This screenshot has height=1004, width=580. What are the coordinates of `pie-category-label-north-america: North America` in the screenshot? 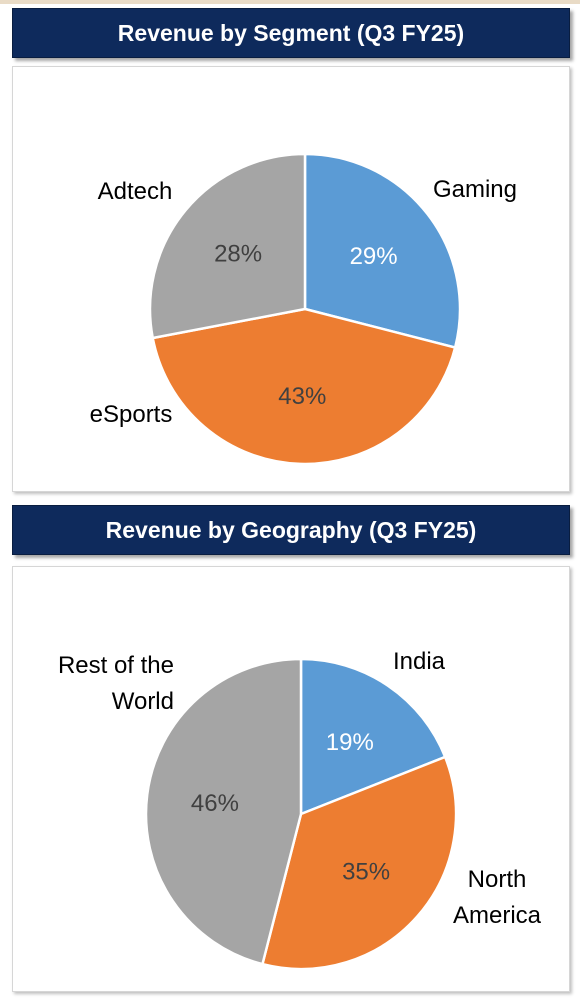 It's located at (497, 897).